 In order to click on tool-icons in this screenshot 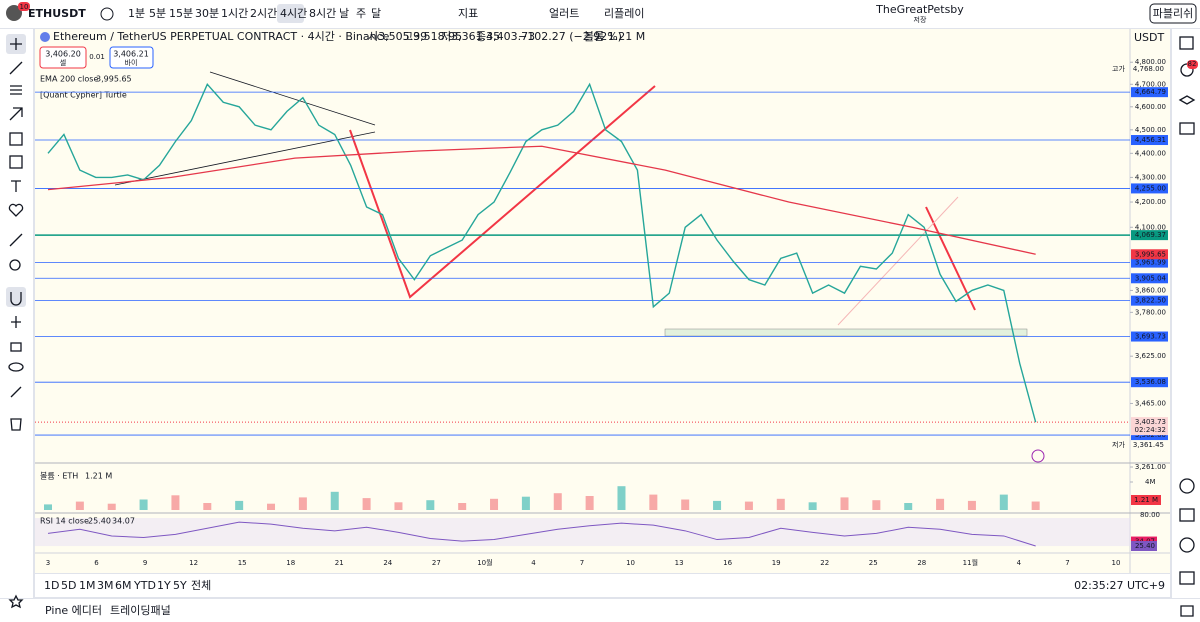, I will do `click(16, 321)`.